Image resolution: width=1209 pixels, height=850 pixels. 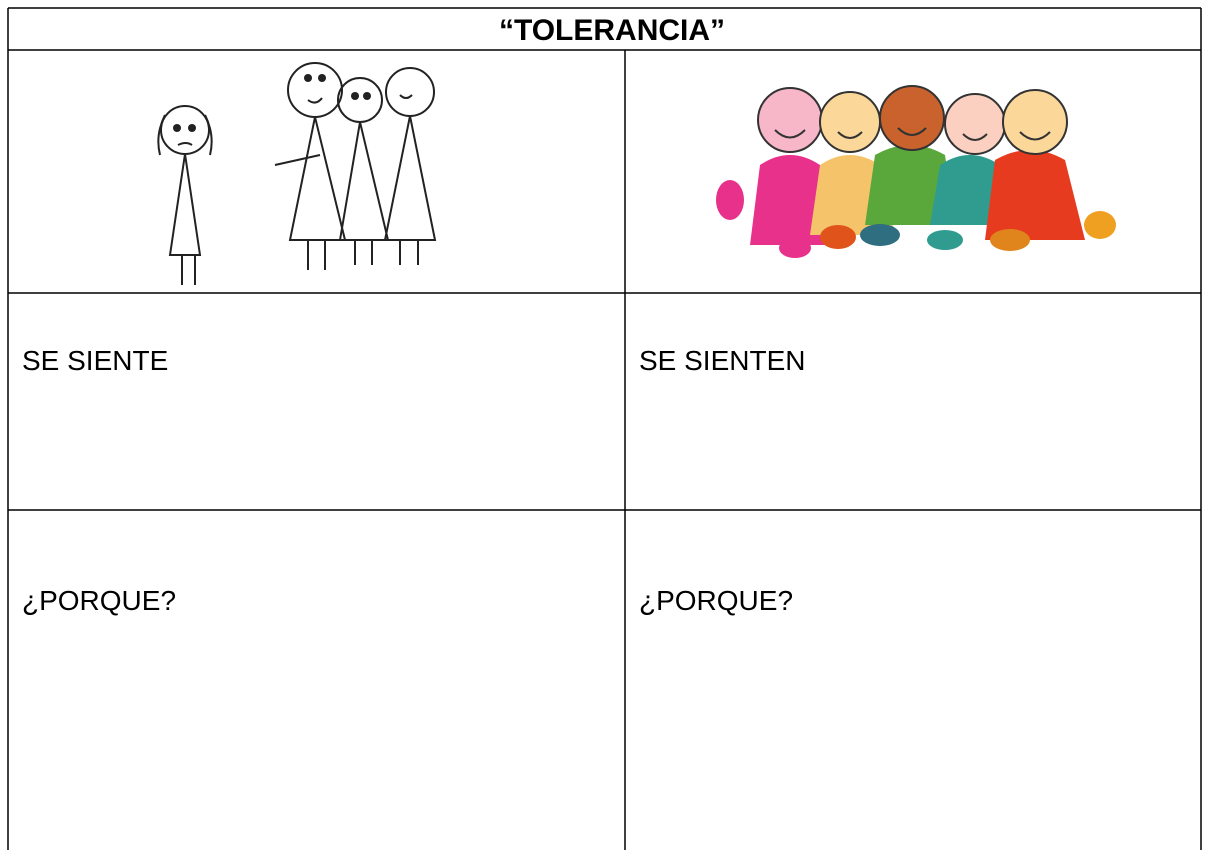 What do you see at coordinates (297, 173) in the screenshot?
I see `lonely-child-illustration` at bounding box center [297, 173].